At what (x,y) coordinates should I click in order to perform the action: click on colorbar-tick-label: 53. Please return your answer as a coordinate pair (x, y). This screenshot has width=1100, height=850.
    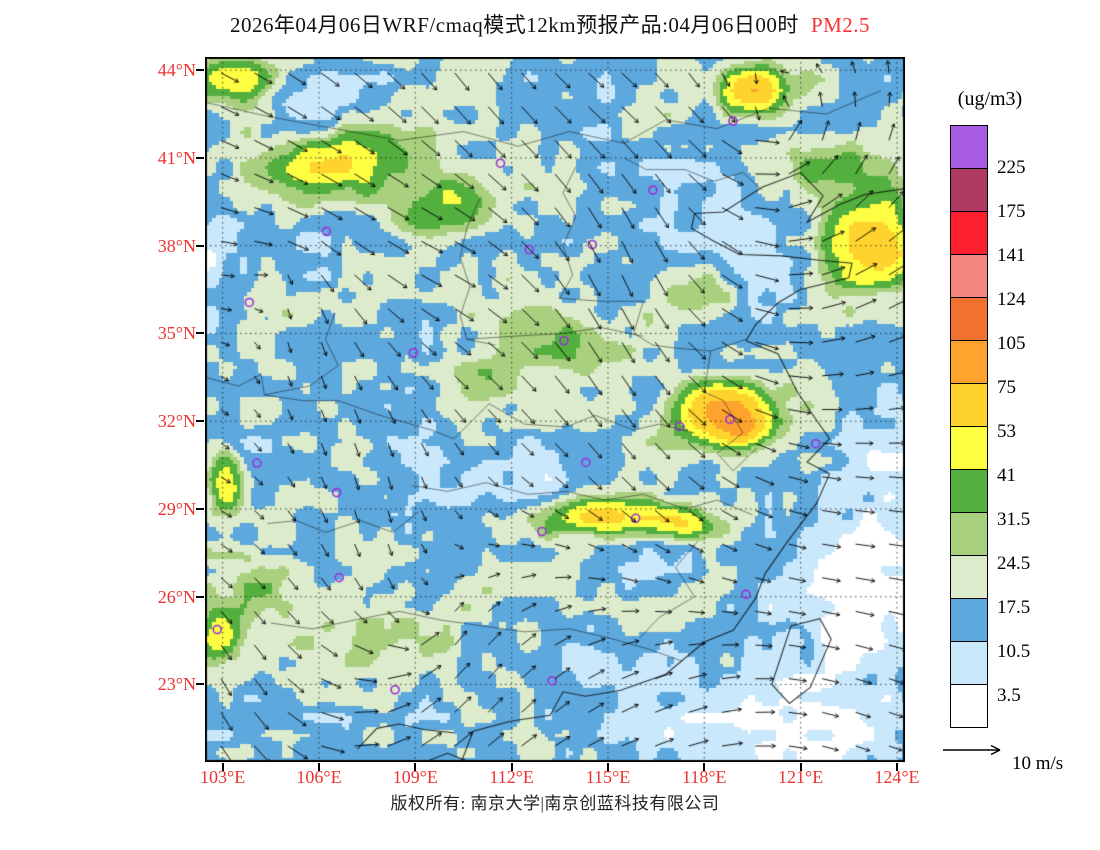
    Looking at the image, I should click on (1006, 431).